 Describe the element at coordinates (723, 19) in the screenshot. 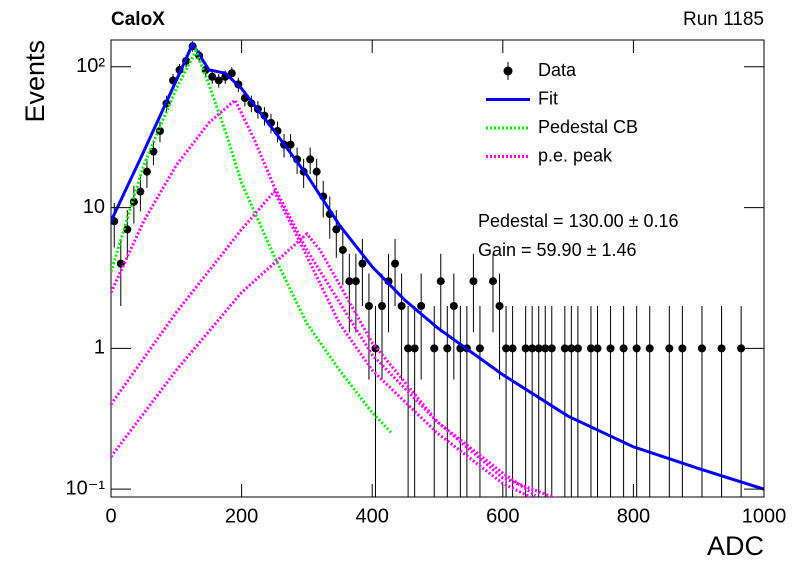

I see `chart-subtitle: Run 1185` at that location.